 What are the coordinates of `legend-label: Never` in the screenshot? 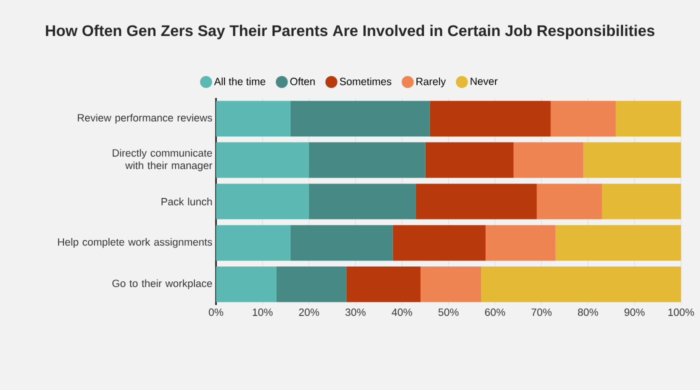 It's located at (484, 81).